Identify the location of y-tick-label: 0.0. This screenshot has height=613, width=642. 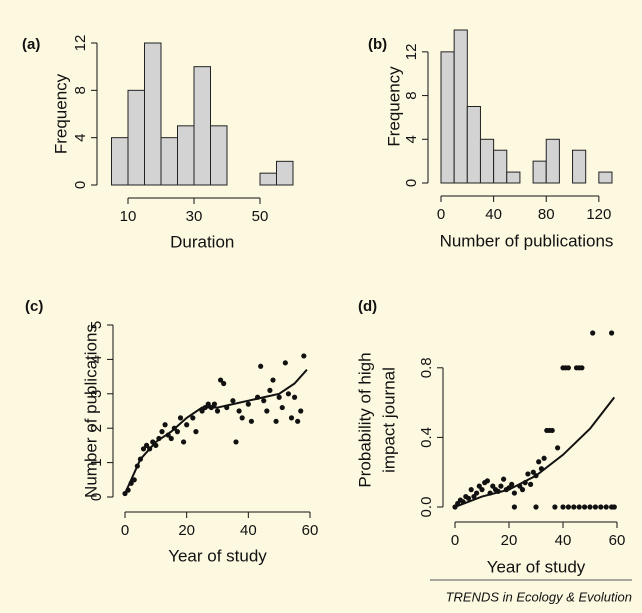
(426, 507).